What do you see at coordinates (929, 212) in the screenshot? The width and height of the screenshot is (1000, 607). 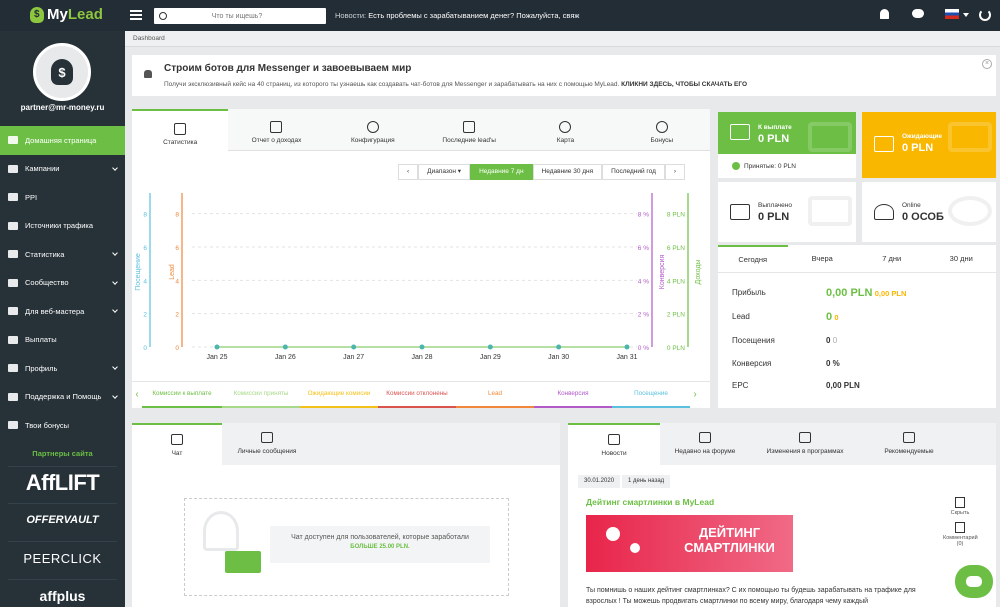 I see `card-online: Online 0 ОСОБ` at bounding box center [929, 212].